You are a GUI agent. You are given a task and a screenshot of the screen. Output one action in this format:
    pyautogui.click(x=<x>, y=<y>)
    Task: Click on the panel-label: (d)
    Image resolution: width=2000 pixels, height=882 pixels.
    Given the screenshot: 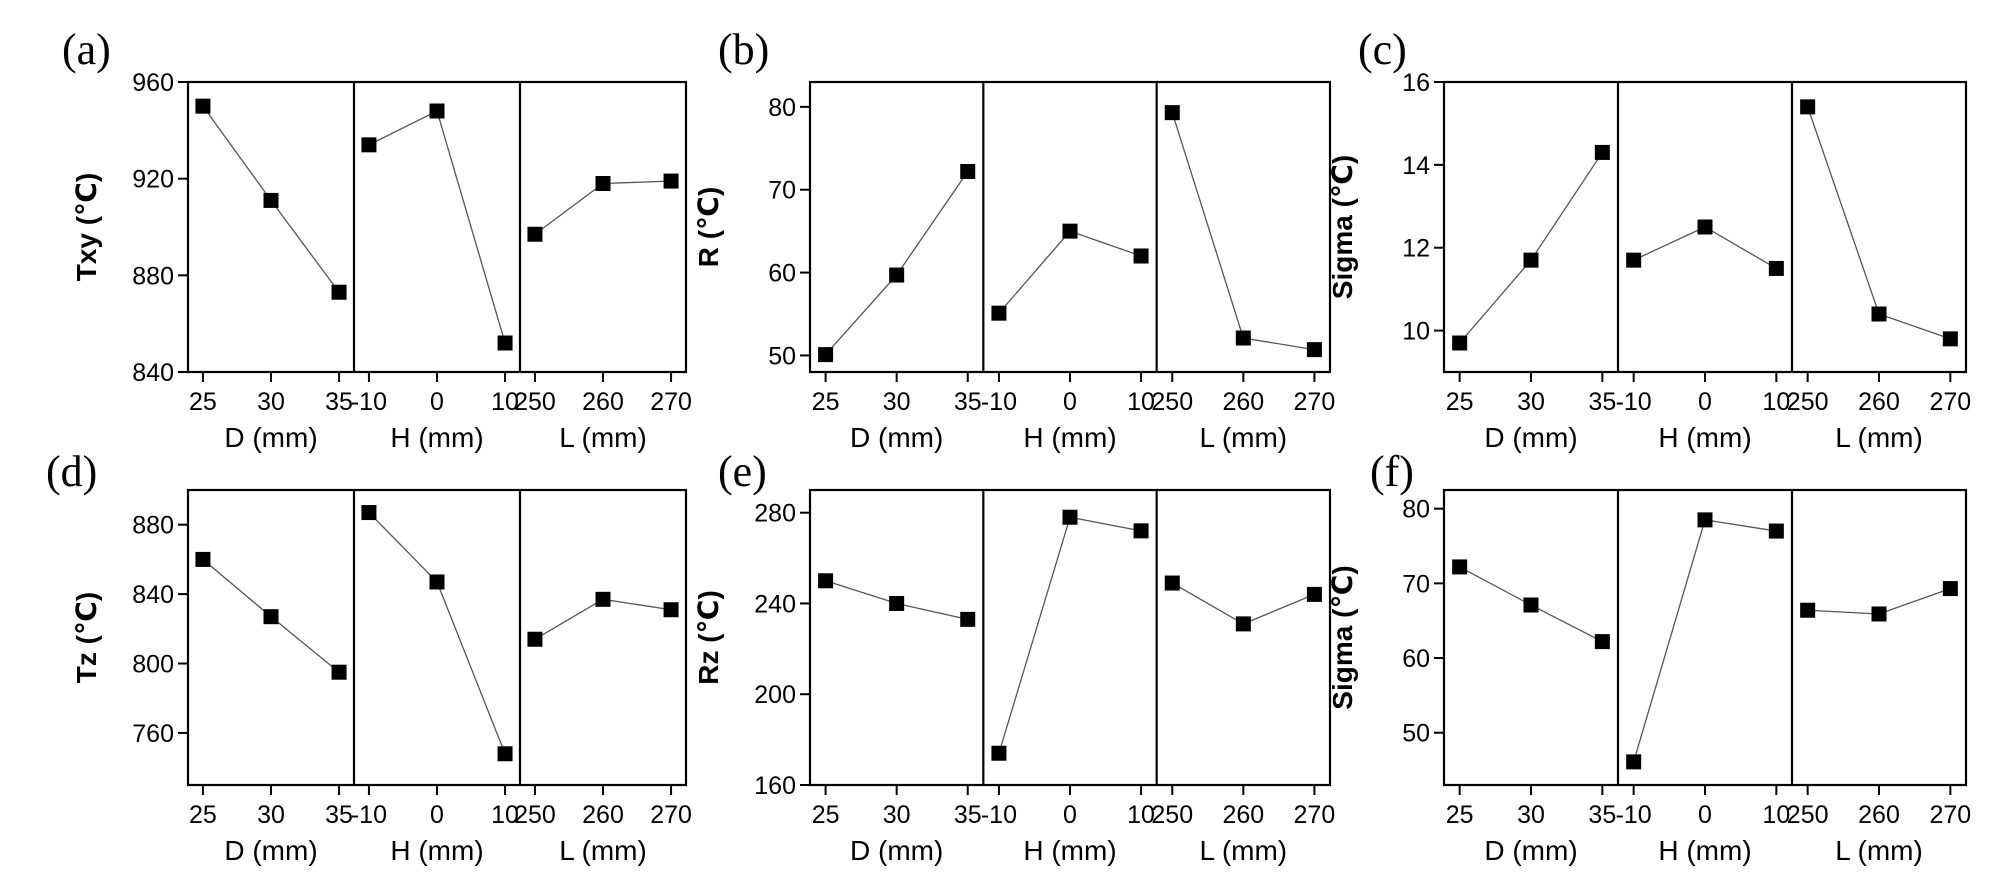 What is the action you would take?
    pyautogui.click(x=71, y=471)
    